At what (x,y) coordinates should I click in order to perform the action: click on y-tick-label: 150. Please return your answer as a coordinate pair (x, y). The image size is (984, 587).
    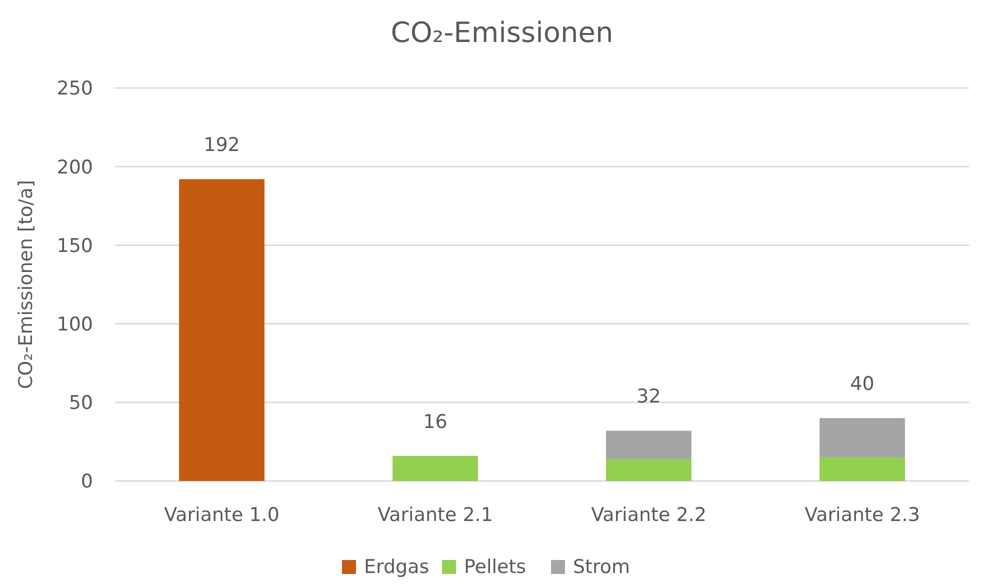
    Looking at the image, I should click on (74, 245).